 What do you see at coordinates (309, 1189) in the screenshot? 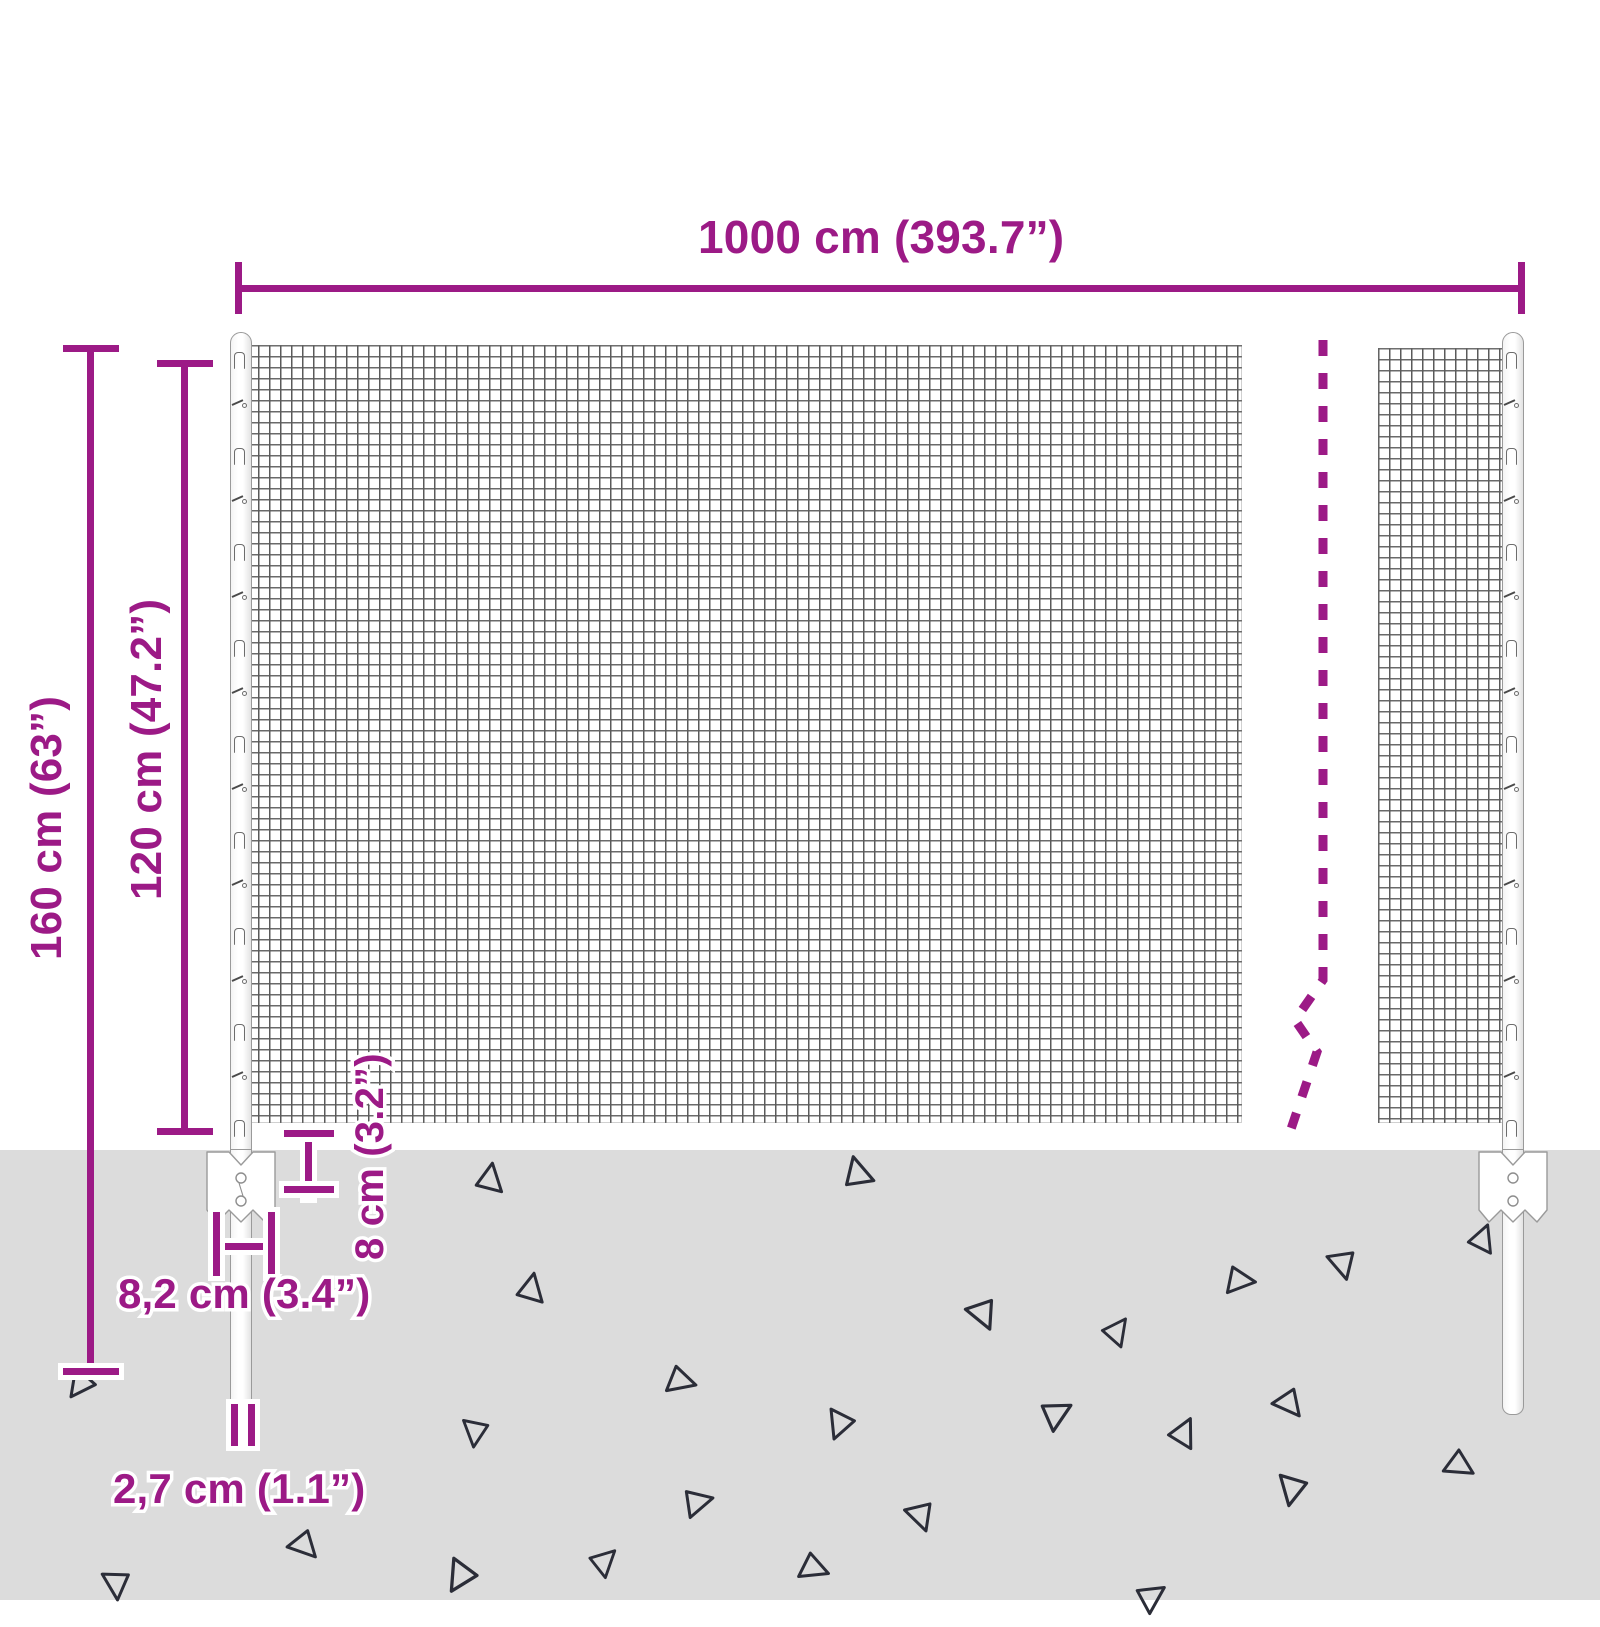
I see `base-plate-height-tick-bottom` at bounding box center [309, 1189].